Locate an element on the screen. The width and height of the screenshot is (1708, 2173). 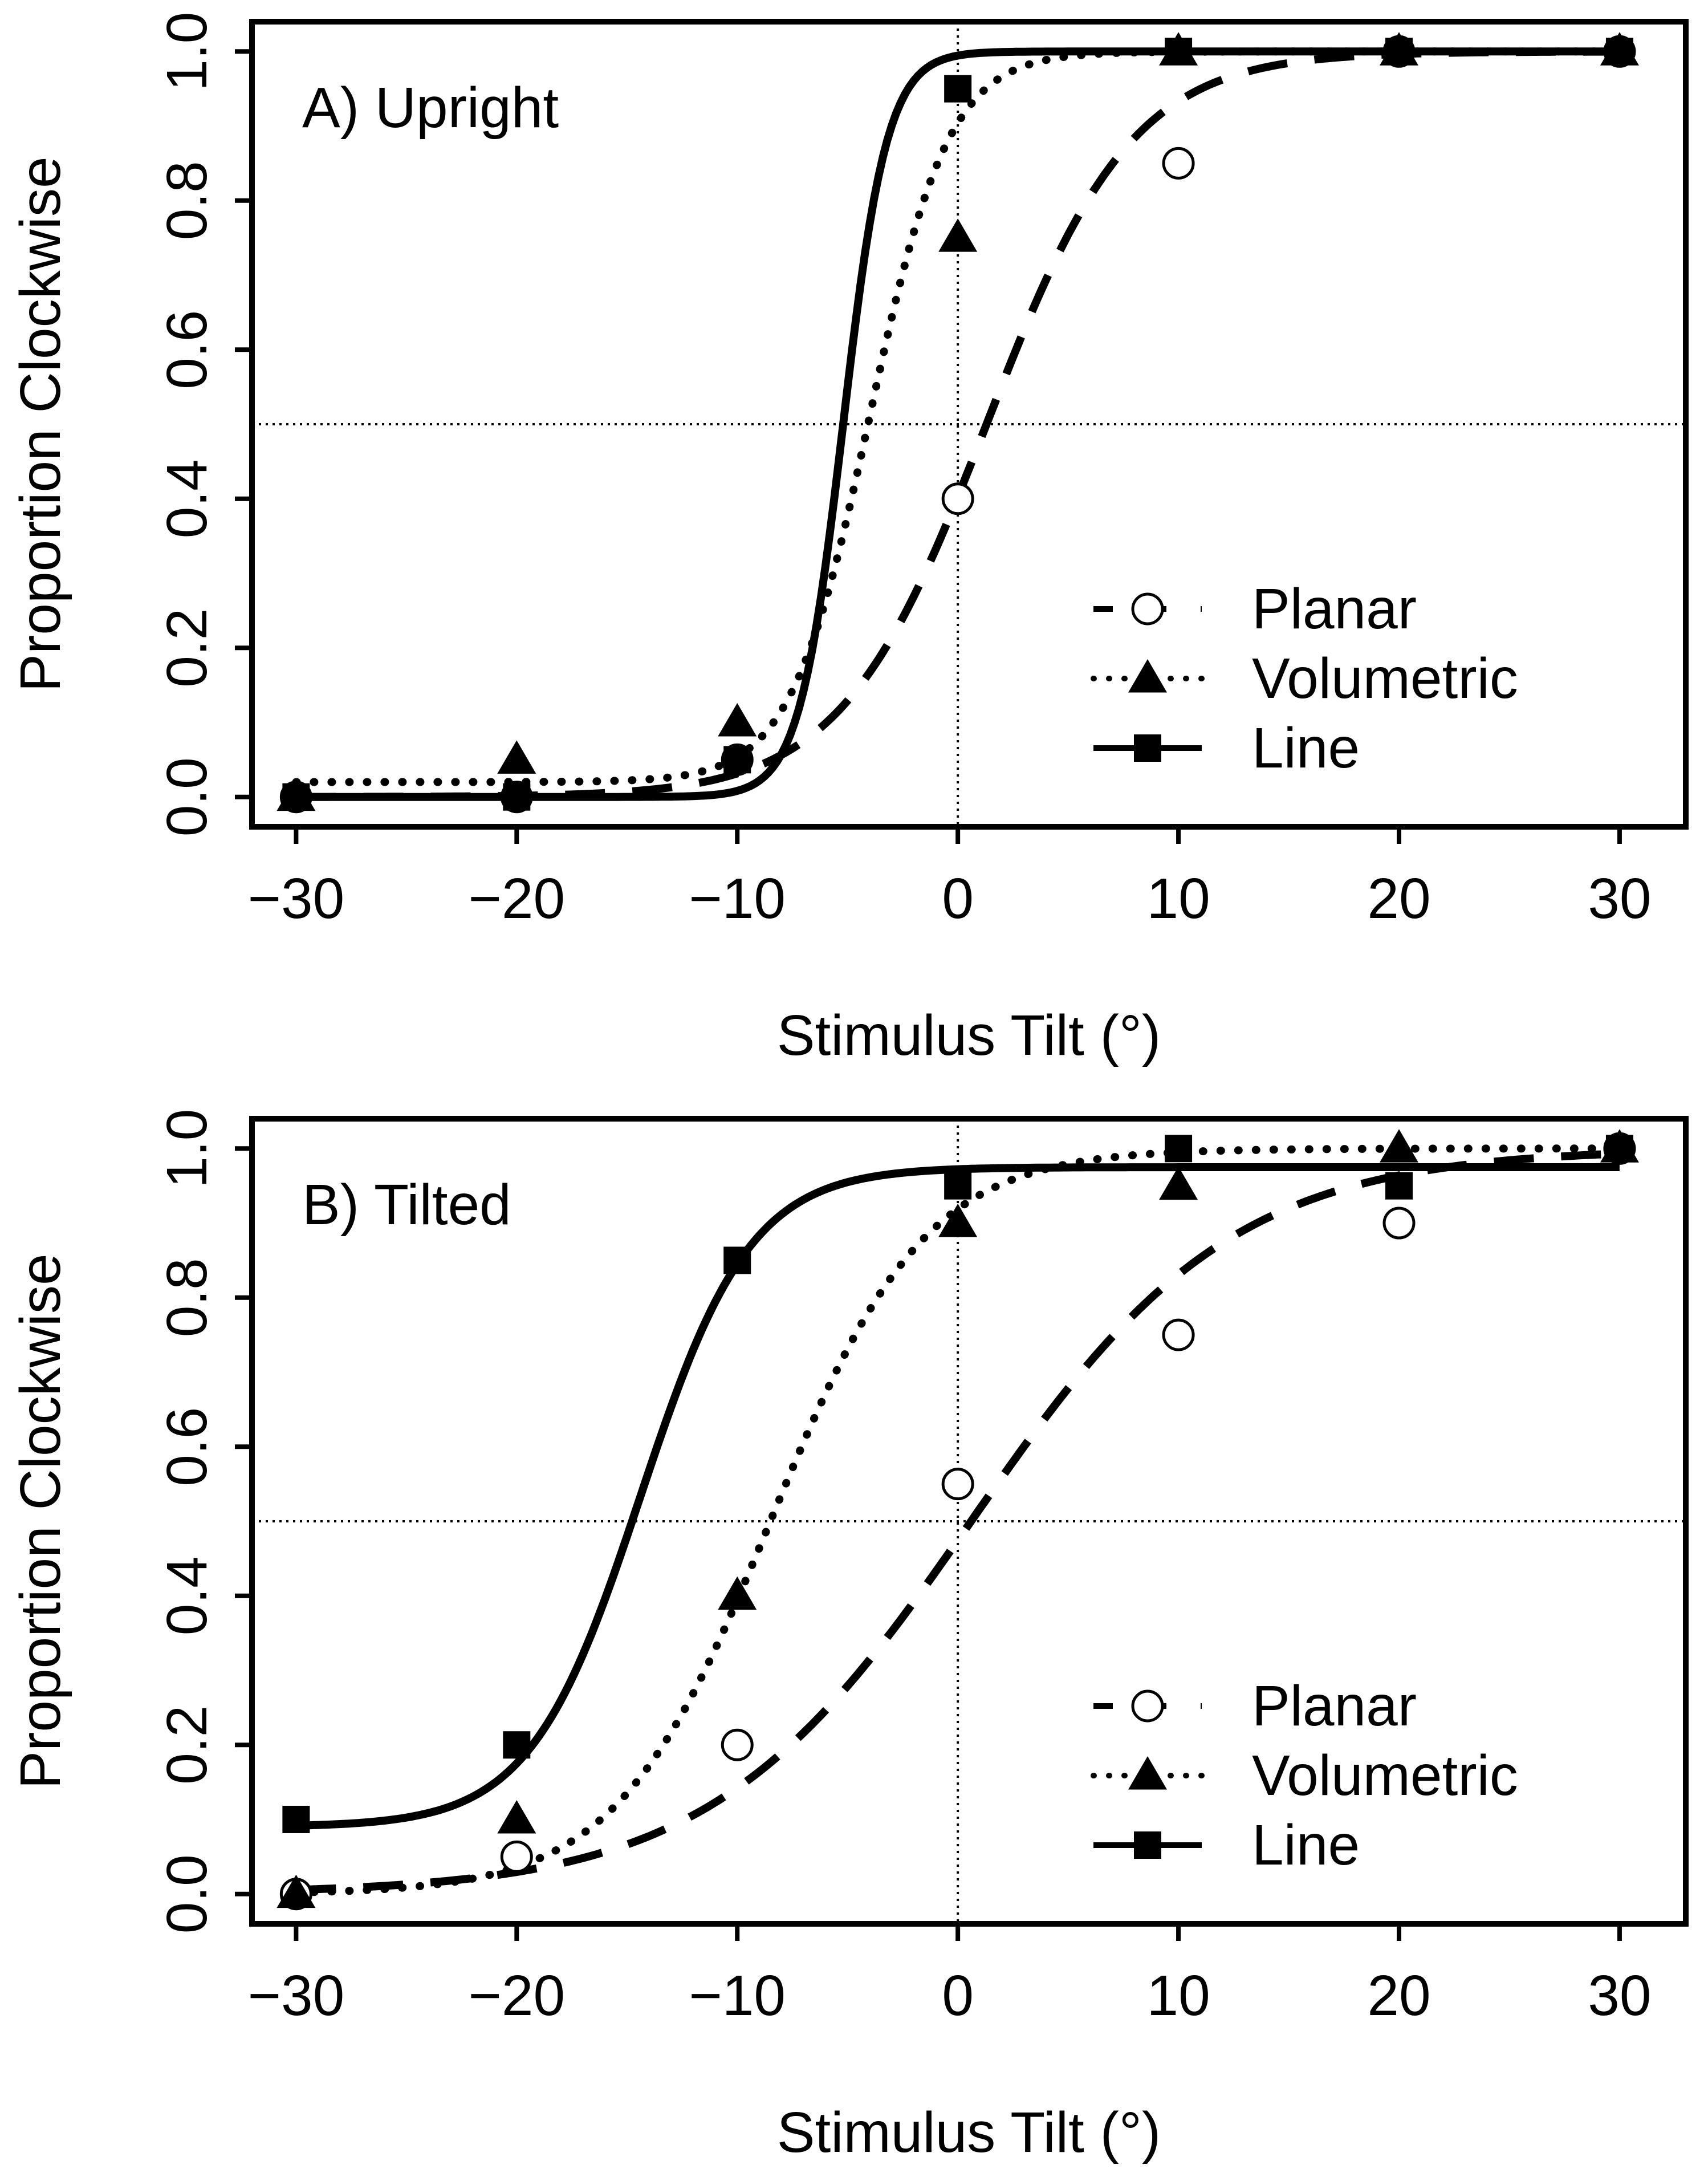
panel-title: B) Tilted is located at coordinates (406, 1205).